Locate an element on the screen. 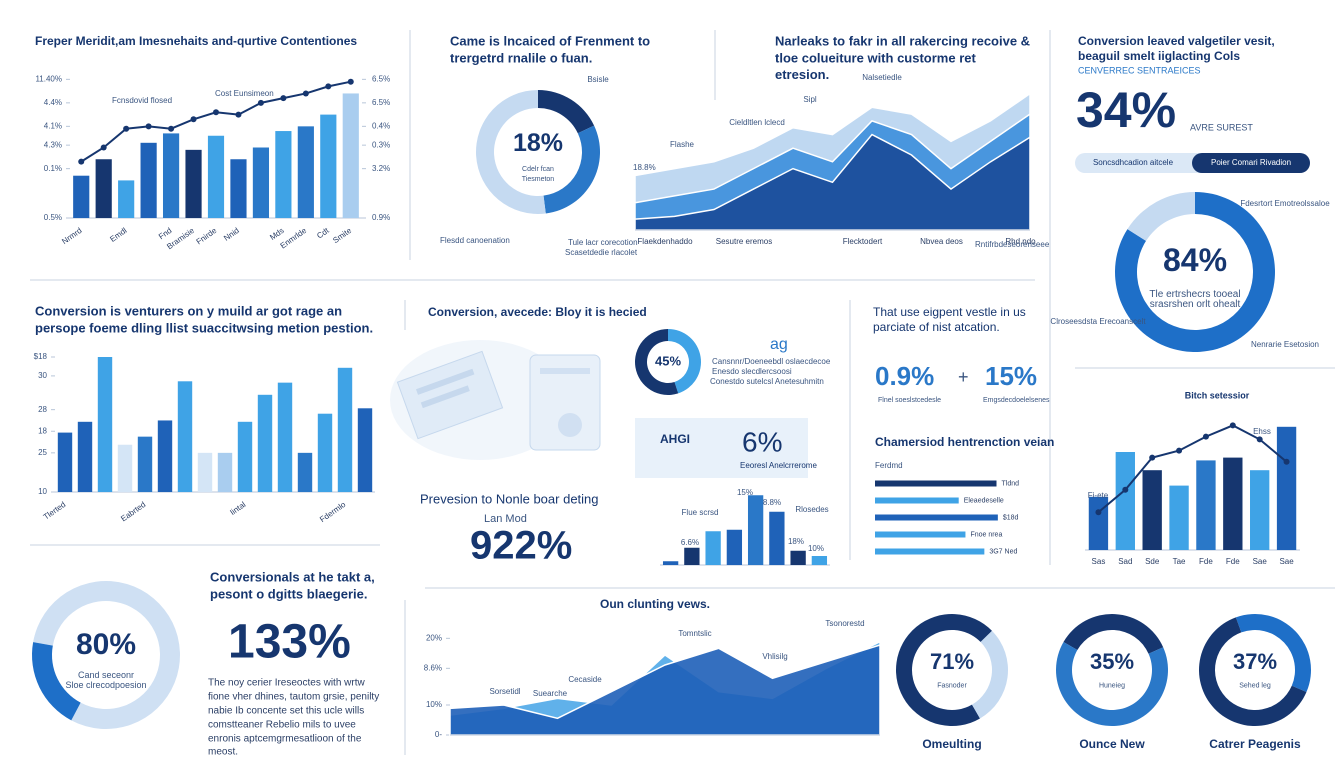 Image resolution: width=1344 pixels, height=768 pixels. kpi-value: 133% is located at coordinates (289, 642).